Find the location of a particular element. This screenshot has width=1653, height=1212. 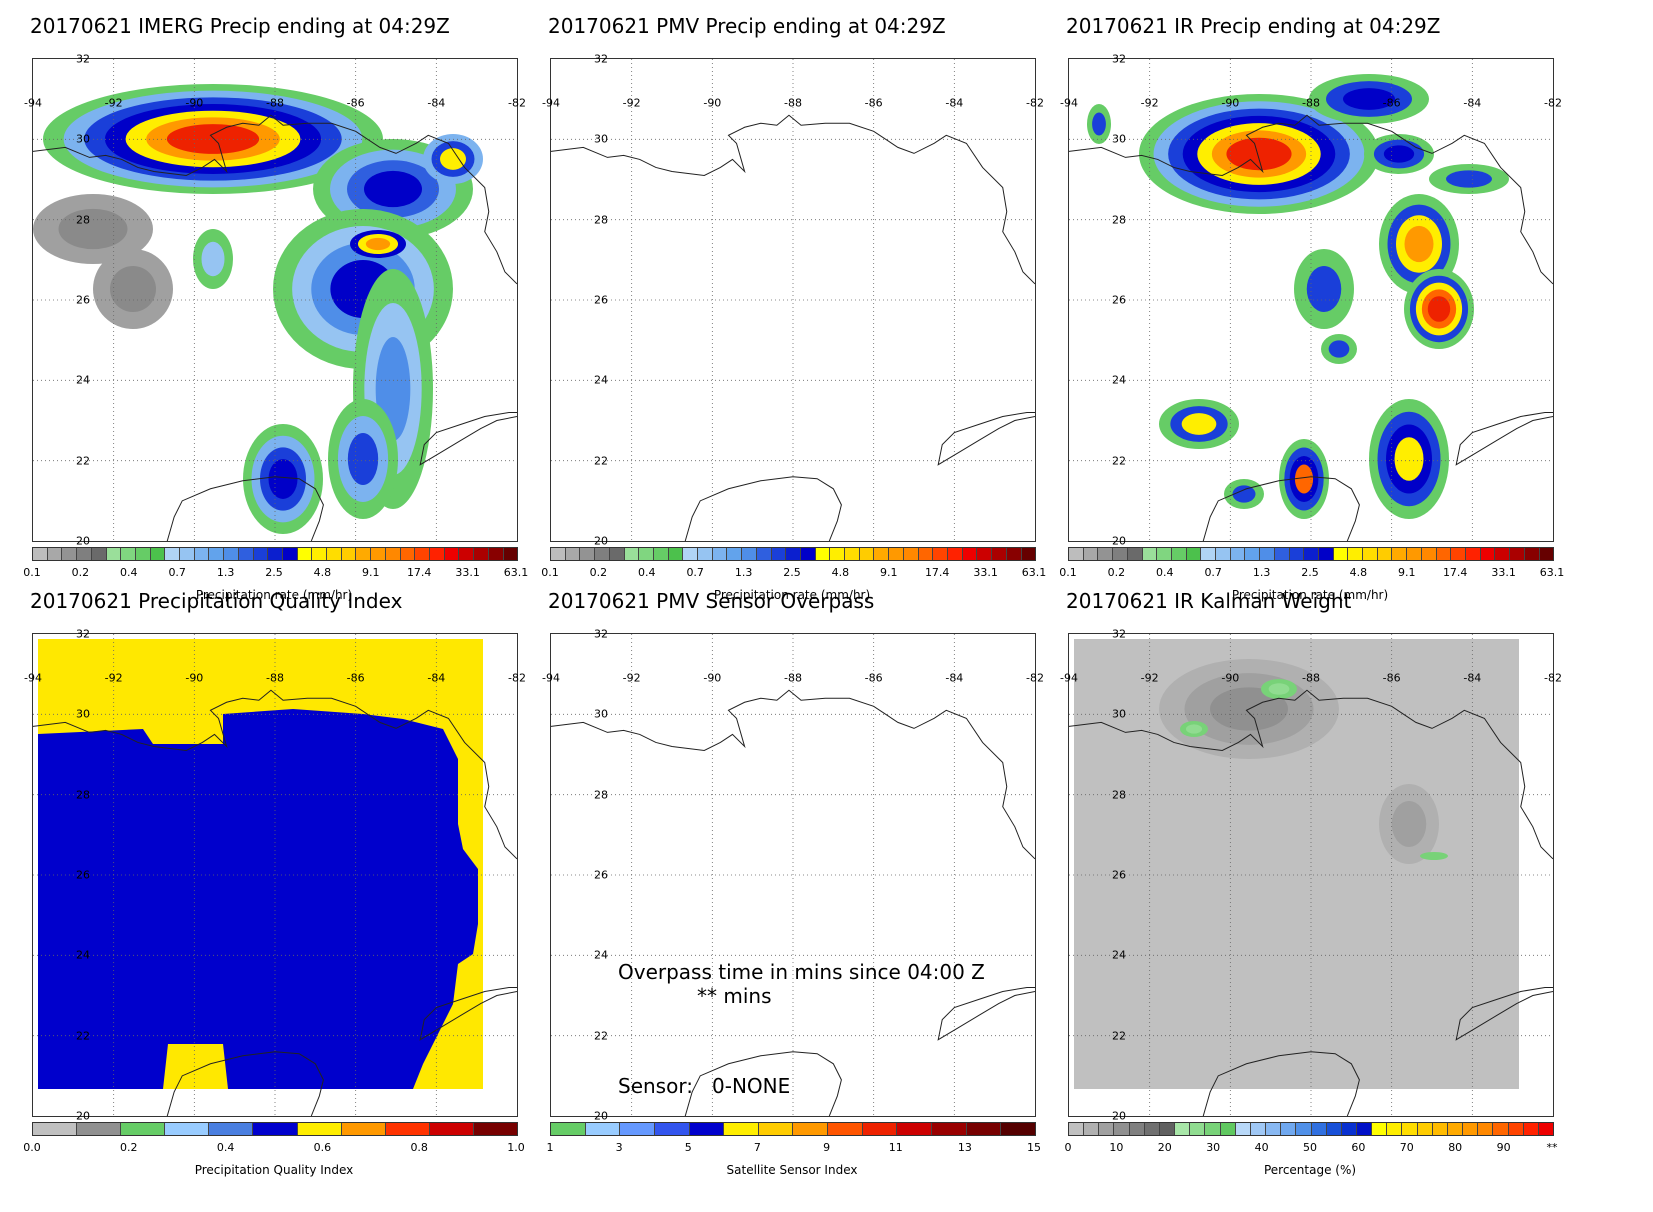

lon-label: -84 is located at coordinates (436, 103).